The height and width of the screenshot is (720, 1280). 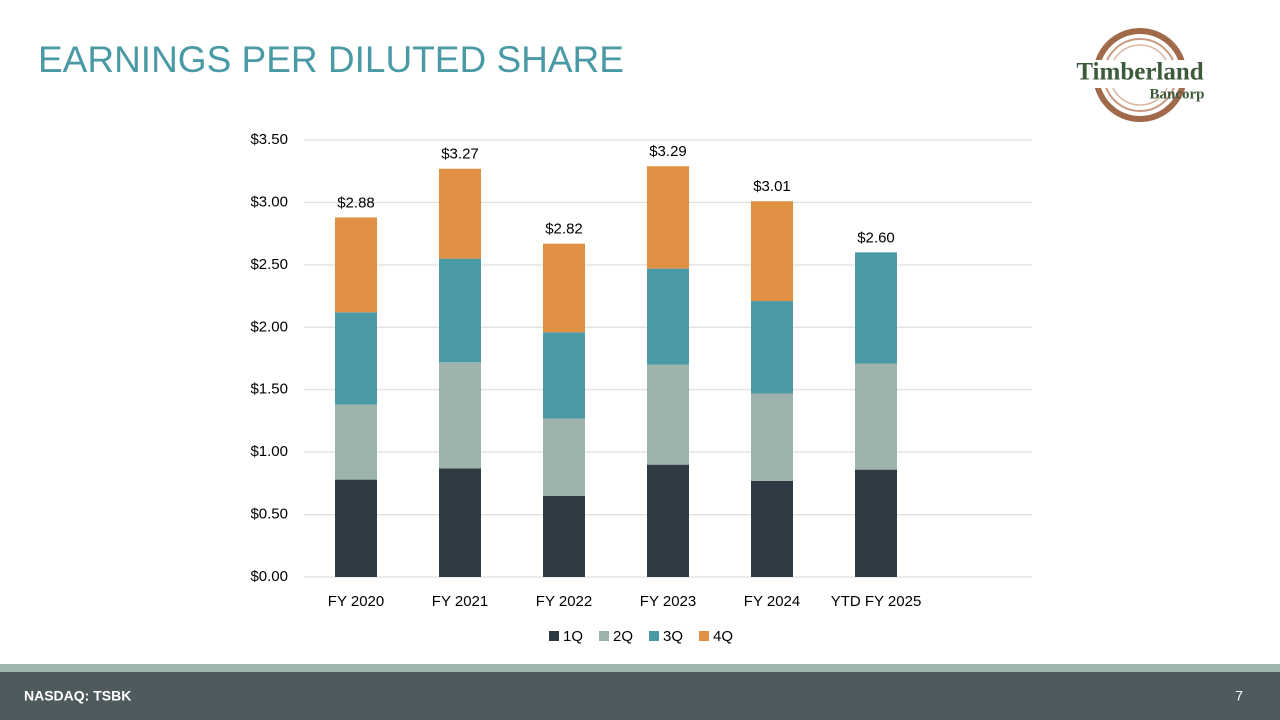 What do you see at coordinates (460, 154) in the screenshot?
I see `total-label: $3.27` at bounding box center [460, 154].